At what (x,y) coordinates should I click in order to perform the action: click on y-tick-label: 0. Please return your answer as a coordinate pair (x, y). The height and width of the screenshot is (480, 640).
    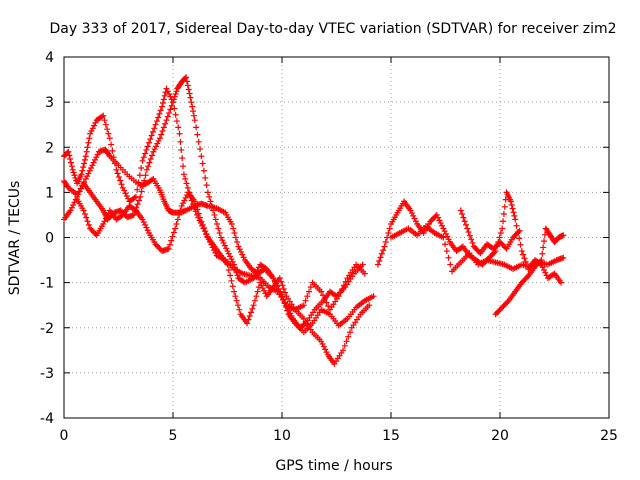
    Looking at the image, I should click on (49, 239).